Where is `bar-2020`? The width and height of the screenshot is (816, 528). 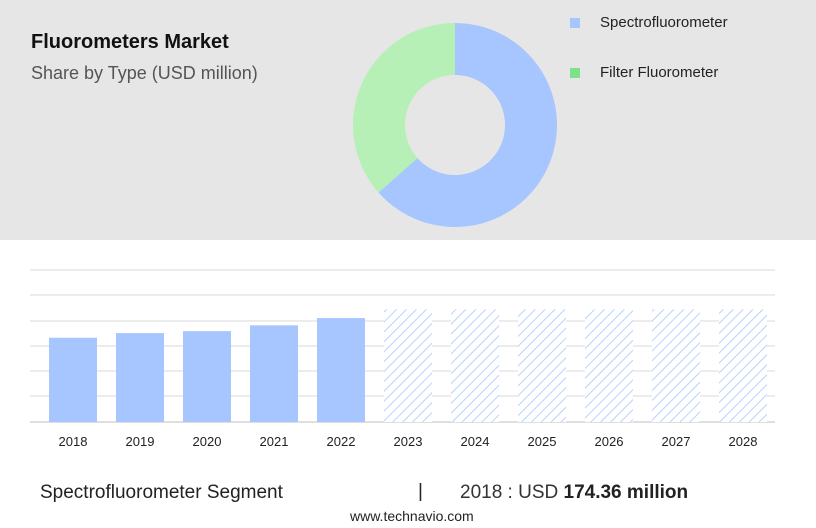 bar-2020 is located at coordinates (207, 376).